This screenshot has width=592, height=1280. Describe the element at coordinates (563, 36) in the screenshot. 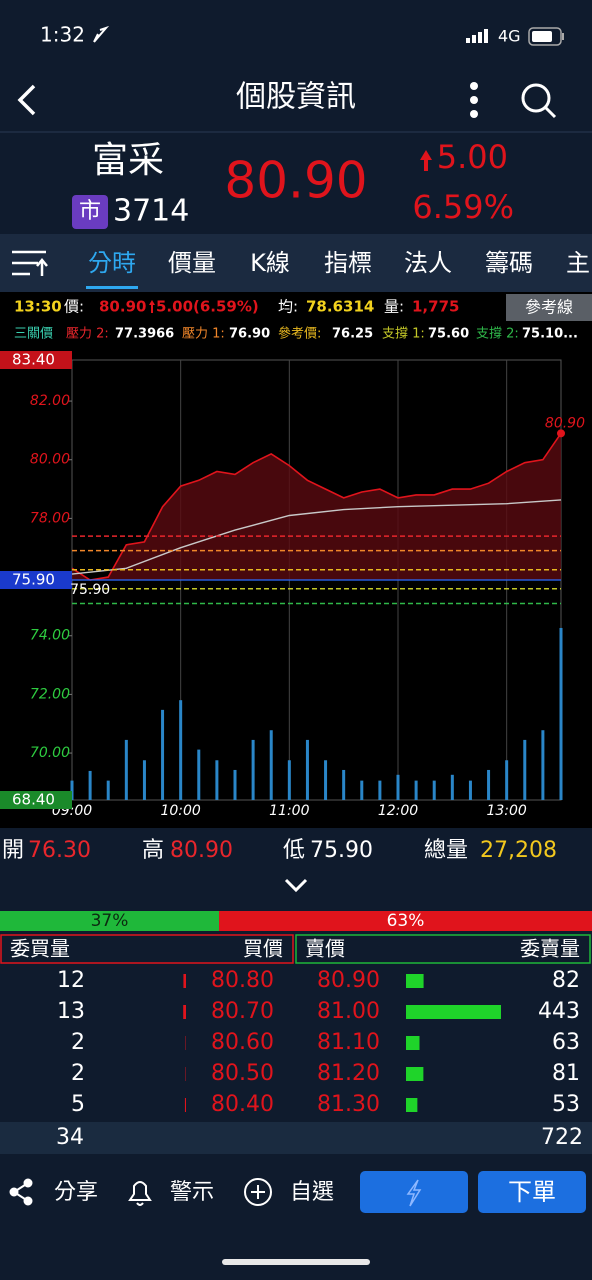

I see `battery-tip` at that location.